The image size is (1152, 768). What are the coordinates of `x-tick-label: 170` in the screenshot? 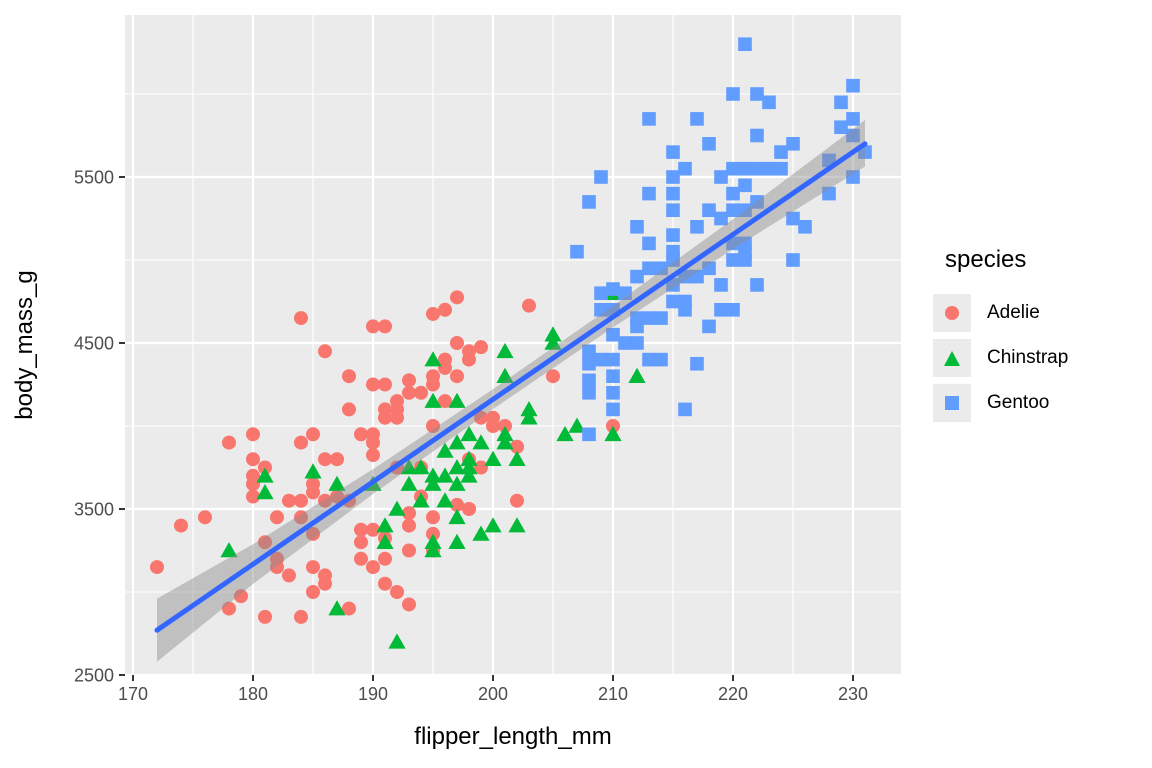 It's located at (133, 694).